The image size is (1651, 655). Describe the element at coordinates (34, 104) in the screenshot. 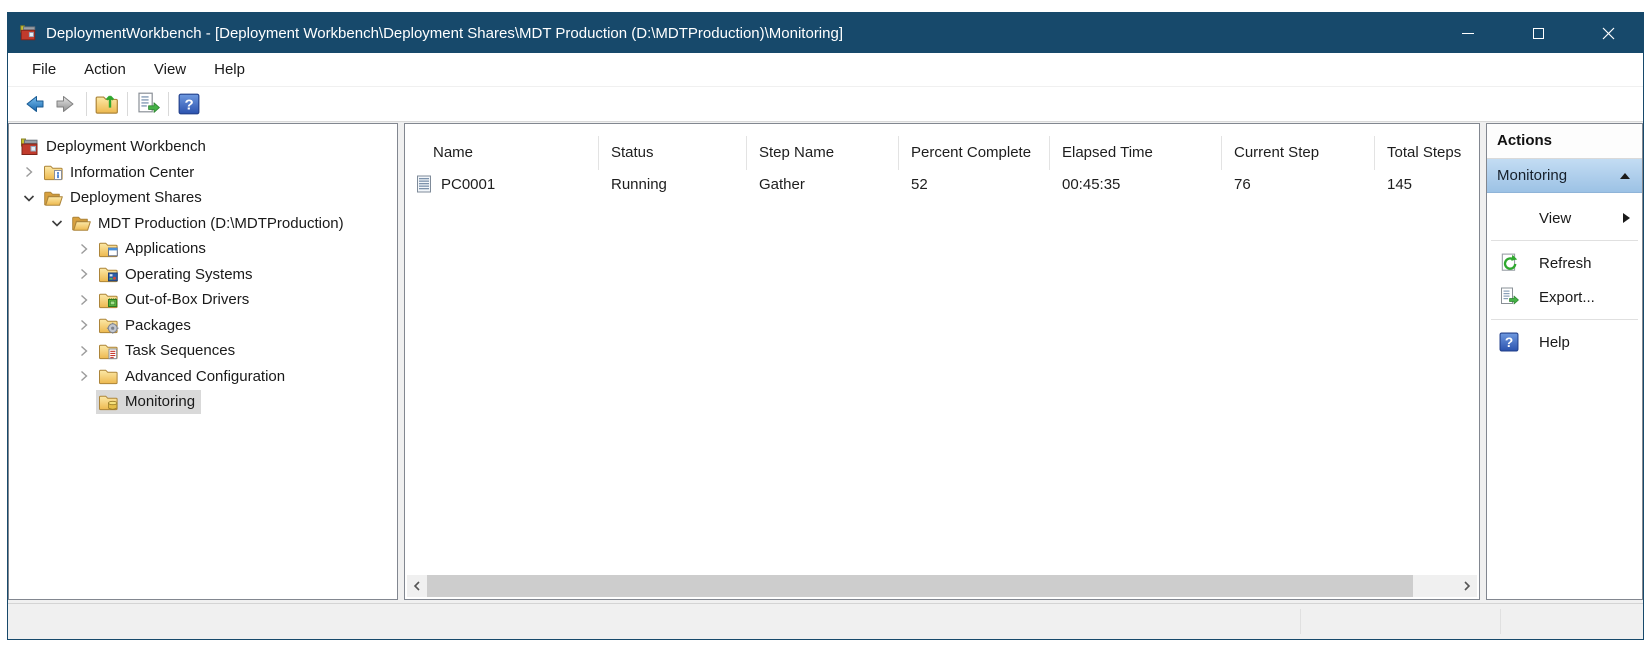

I see `back-button` at that location.